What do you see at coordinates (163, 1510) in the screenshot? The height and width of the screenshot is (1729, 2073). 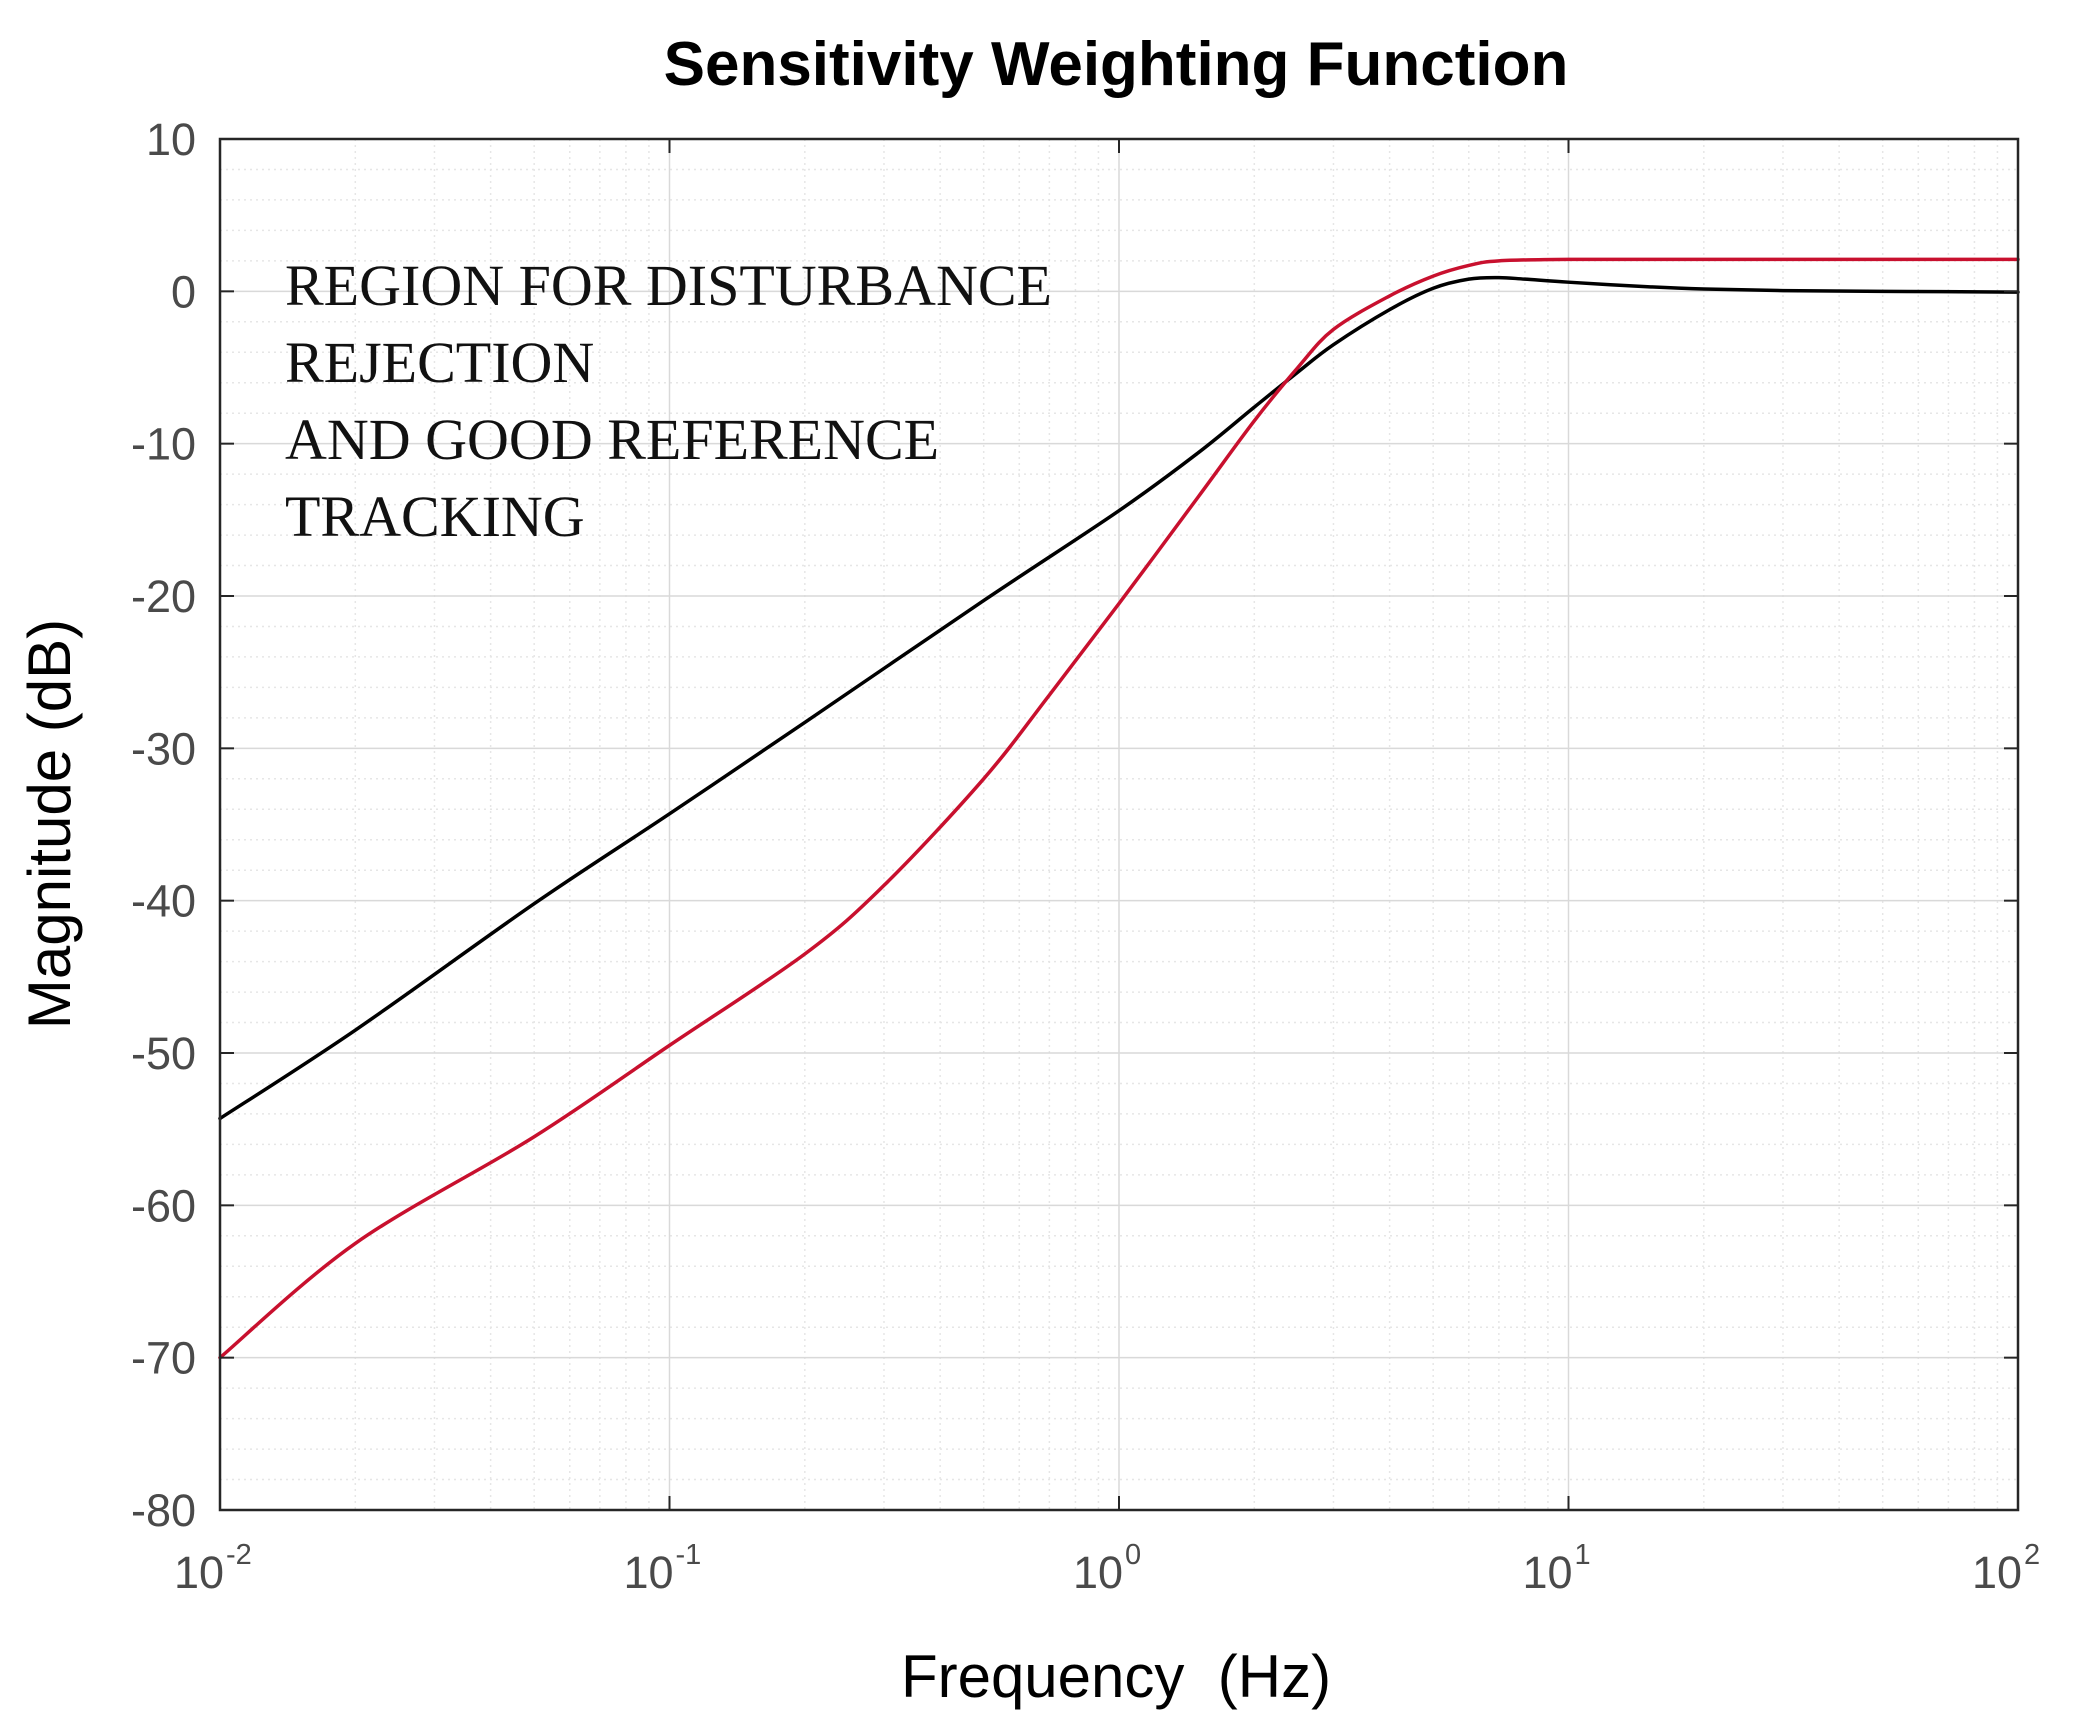 I see `y-tick-label: -80` at bounding box center [163, 1510].